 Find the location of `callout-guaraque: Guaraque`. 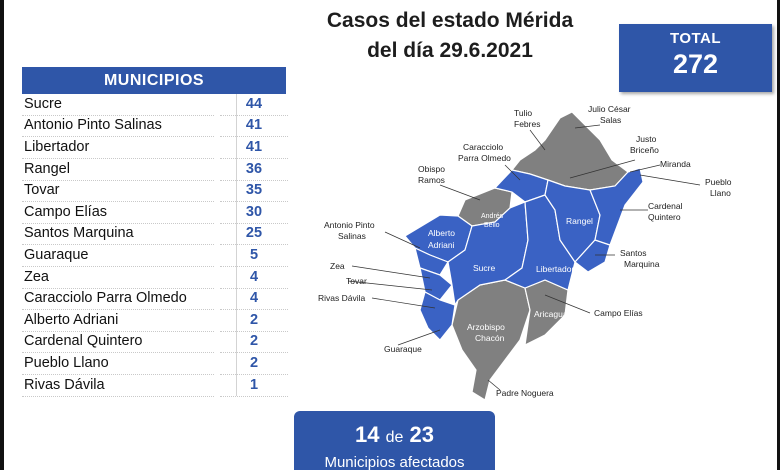

callout-guaraque: Guaraque is located at coordinates (403, 349).